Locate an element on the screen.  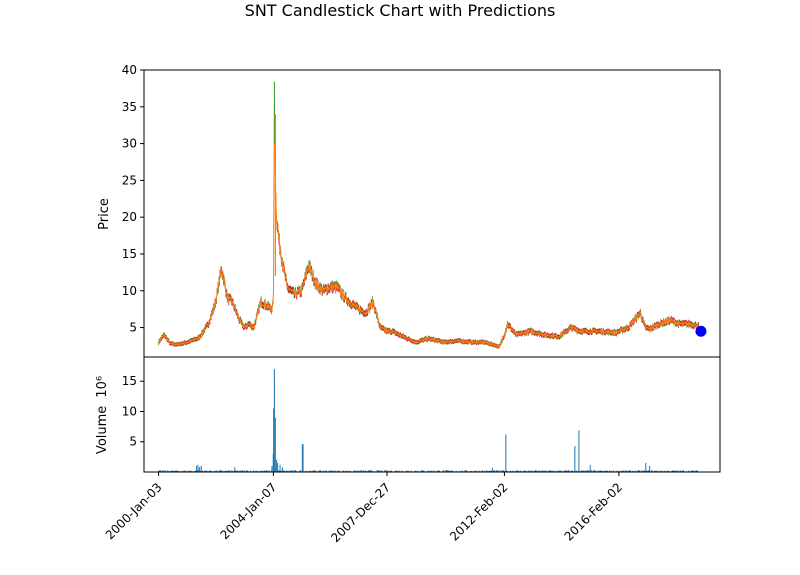
volume-axes-frame is located at coordinates (432, 414).